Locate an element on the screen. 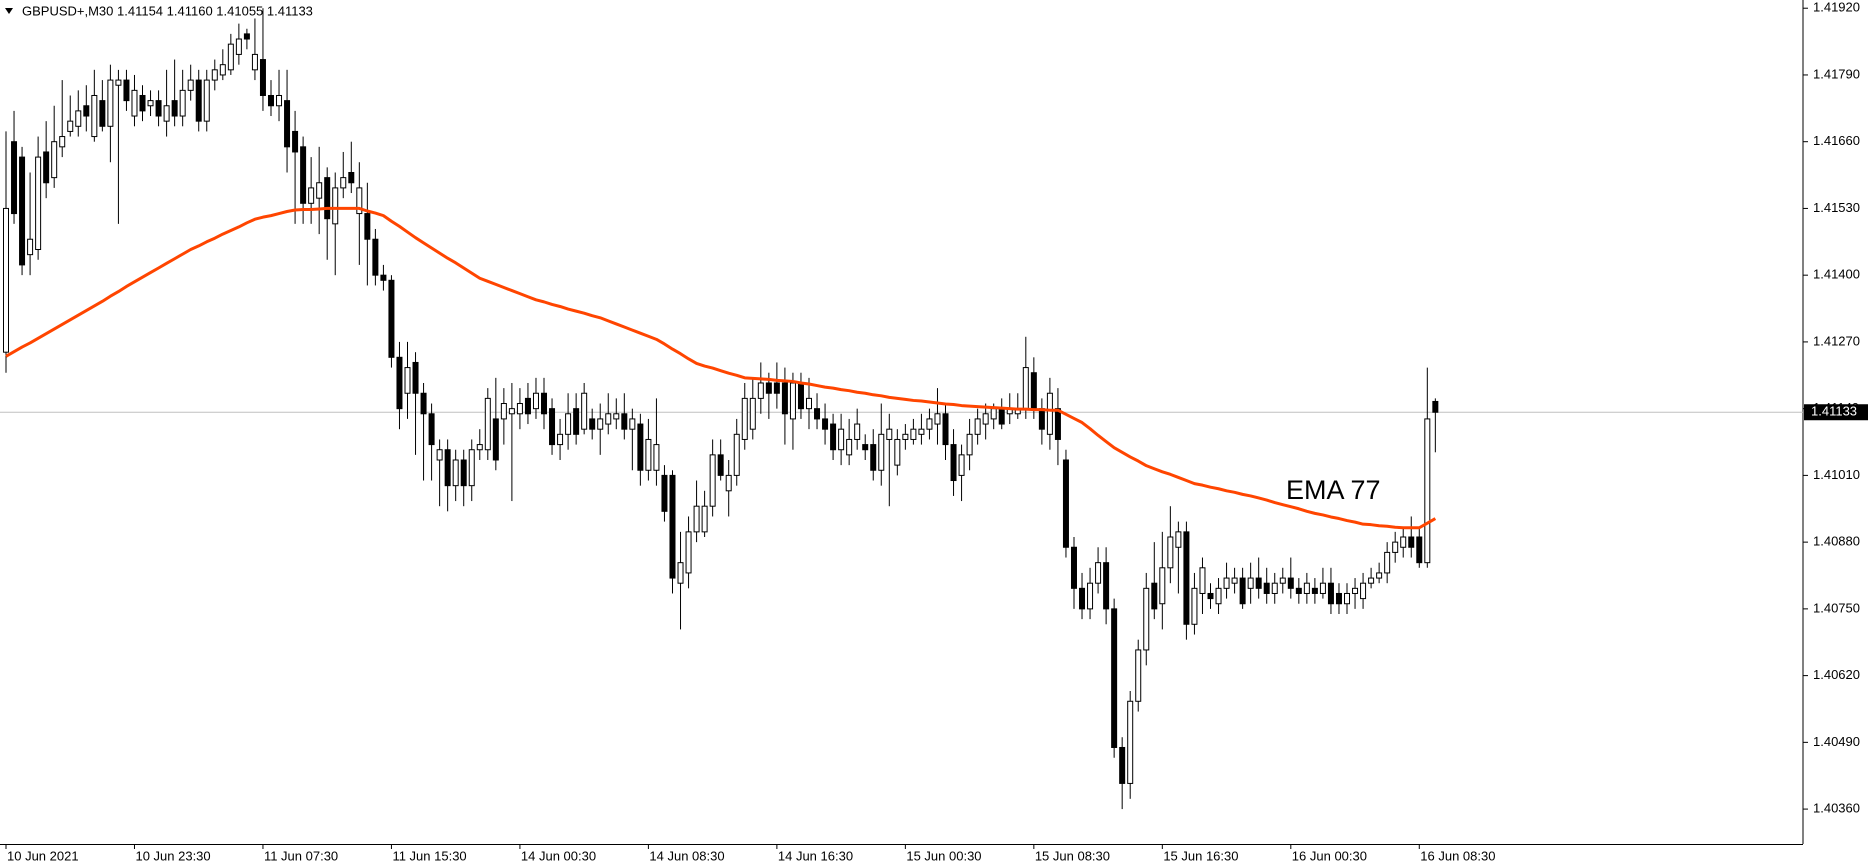  menu-triangle is located at coordinates (9, 11).